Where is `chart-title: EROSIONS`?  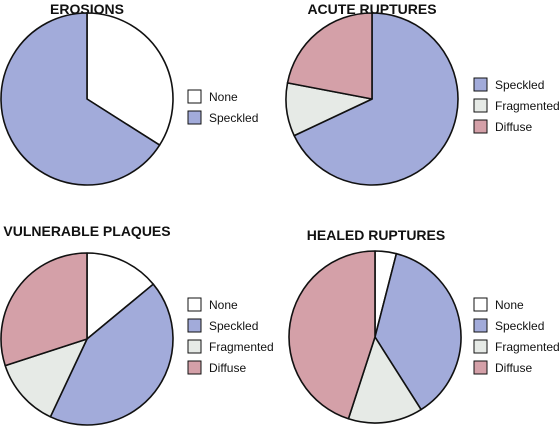
chart-title: EROSIONS is located at coordinates (87, 9).